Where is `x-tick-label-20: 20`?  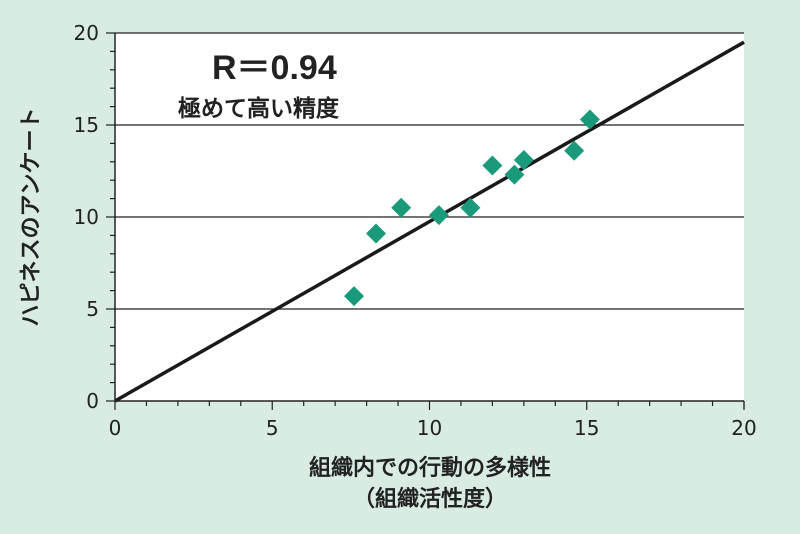
x-tick-label-20: 20 is located at coordinates (743, 428).